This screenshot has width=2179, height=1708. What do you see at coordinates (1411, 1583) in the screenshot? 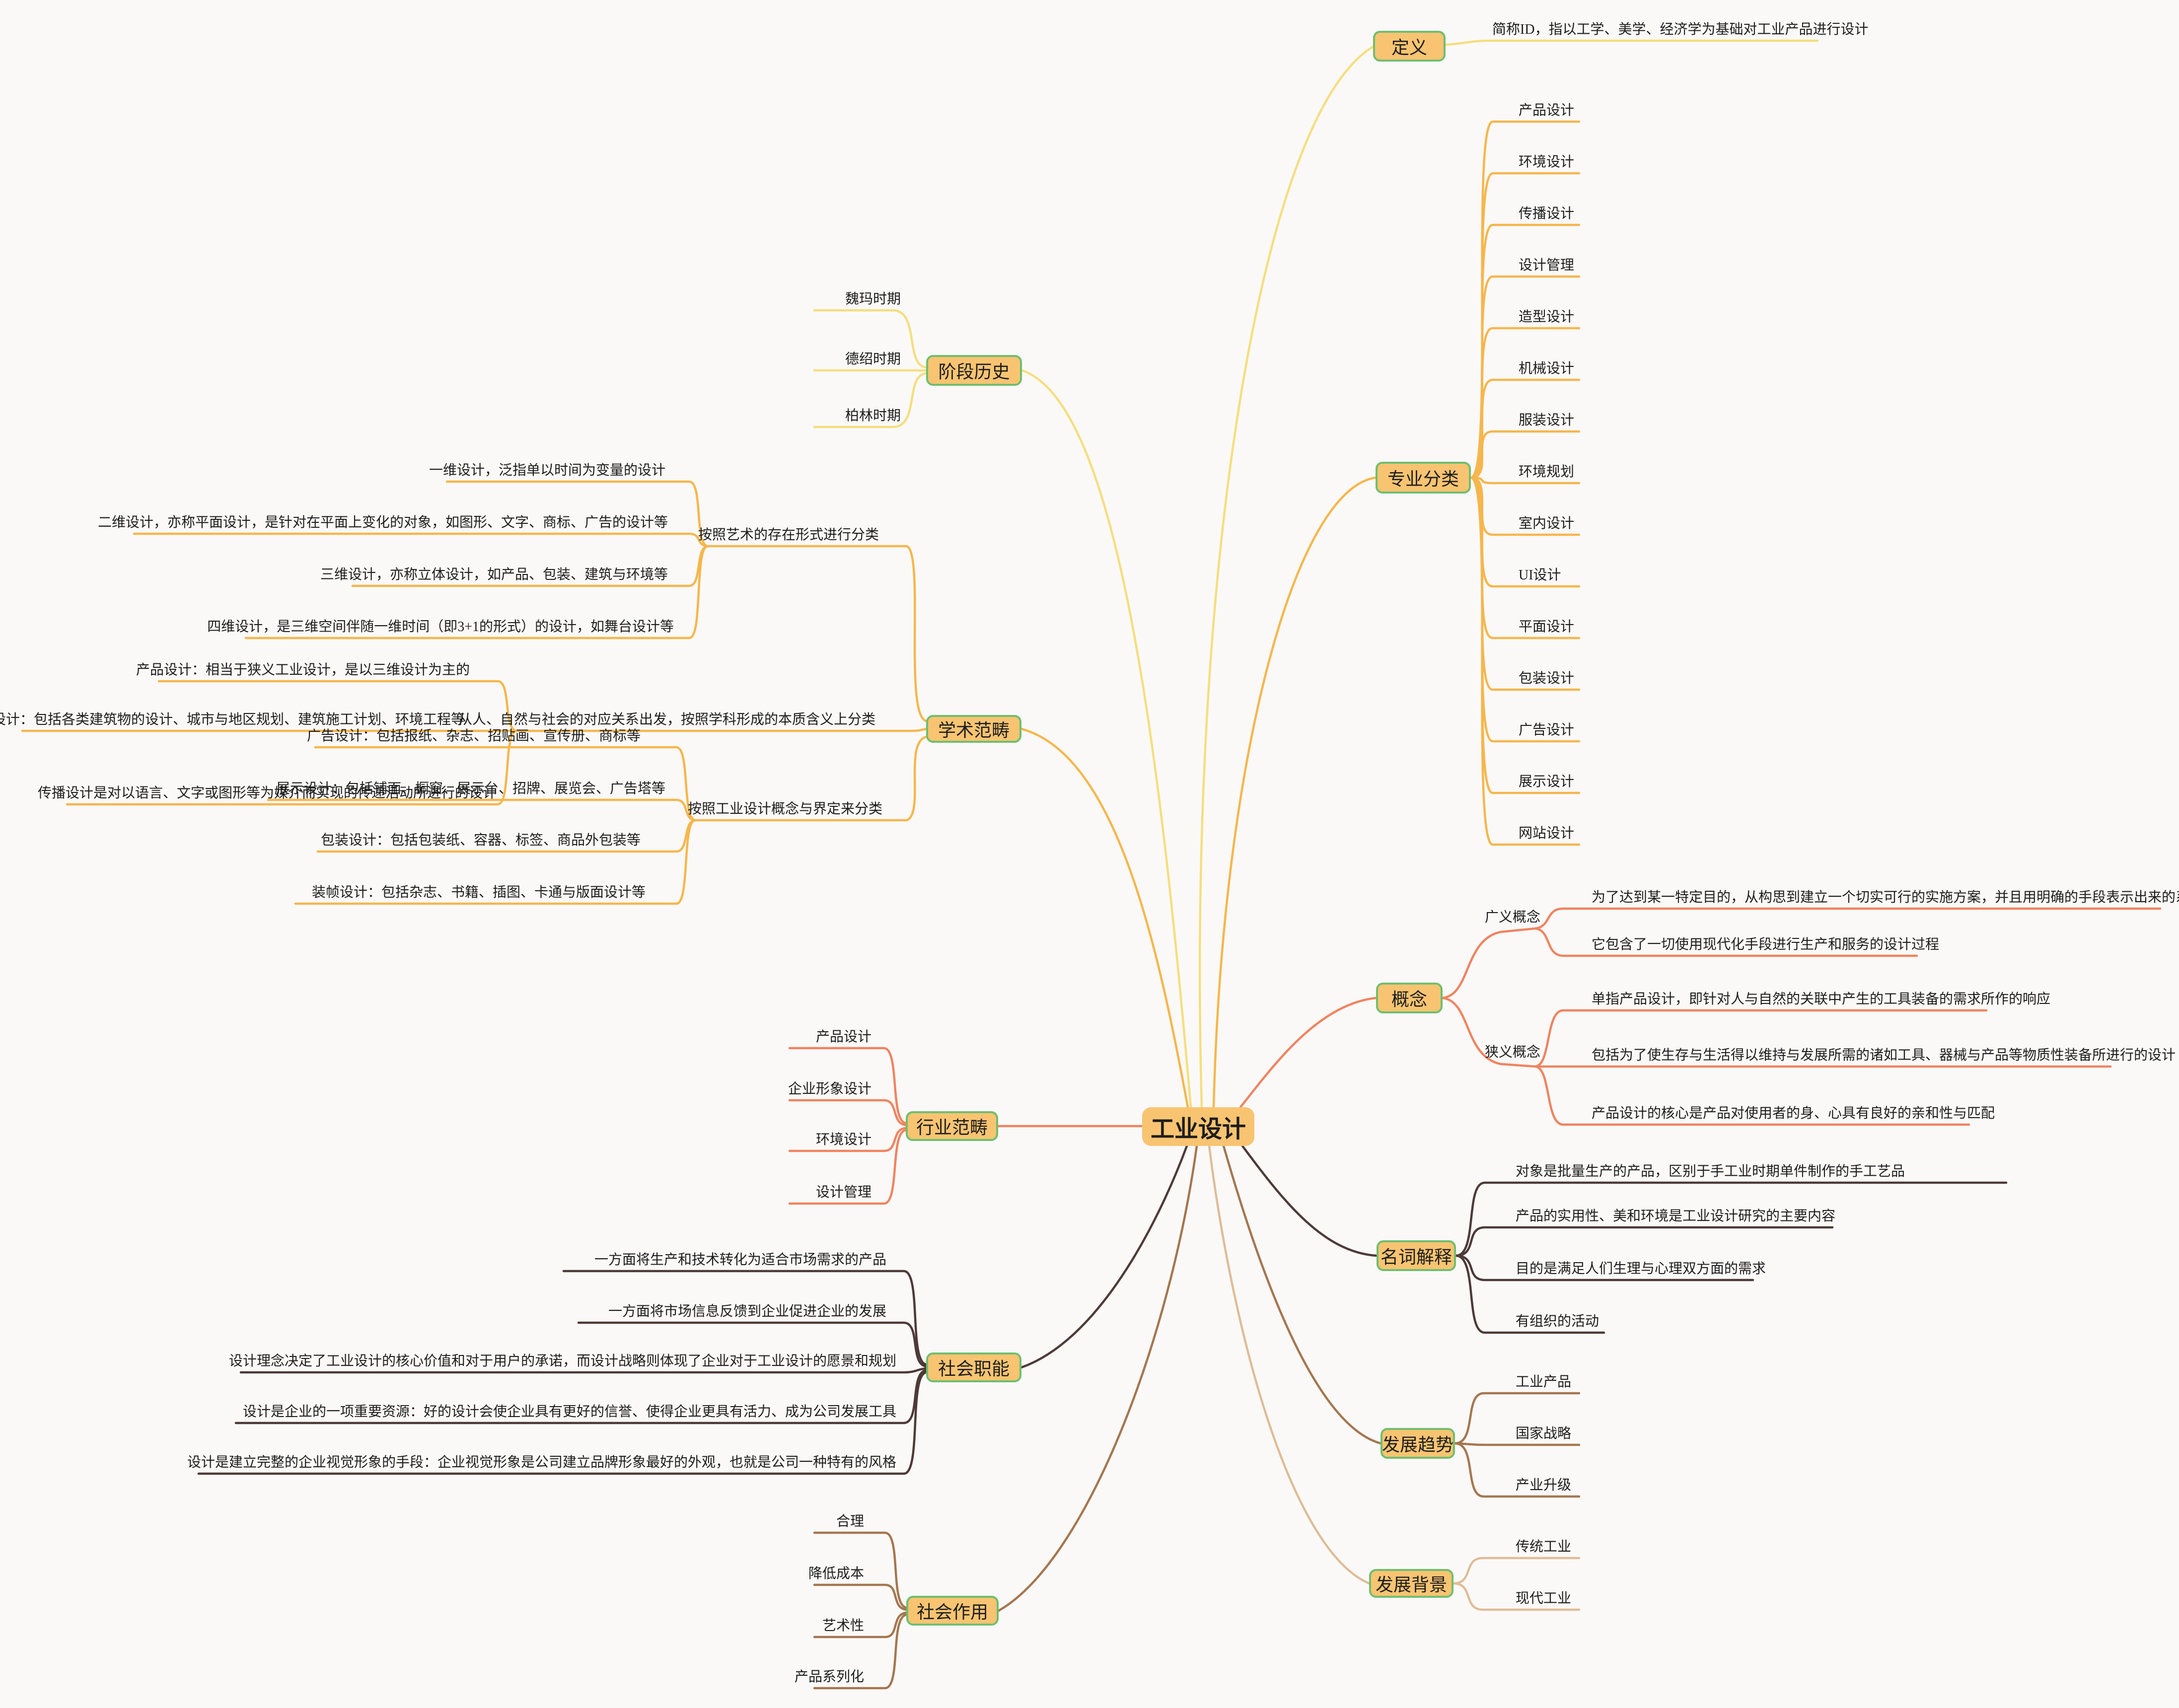
I see `topic-background: 发展背景` at bounding box center [1411, 1583].